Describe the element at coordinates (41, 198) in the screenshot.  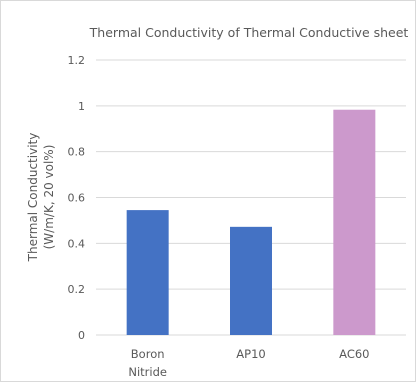
I see `y-axis-label: Thermal Conductivity (W/m/K, 20 vol%)` at that location.